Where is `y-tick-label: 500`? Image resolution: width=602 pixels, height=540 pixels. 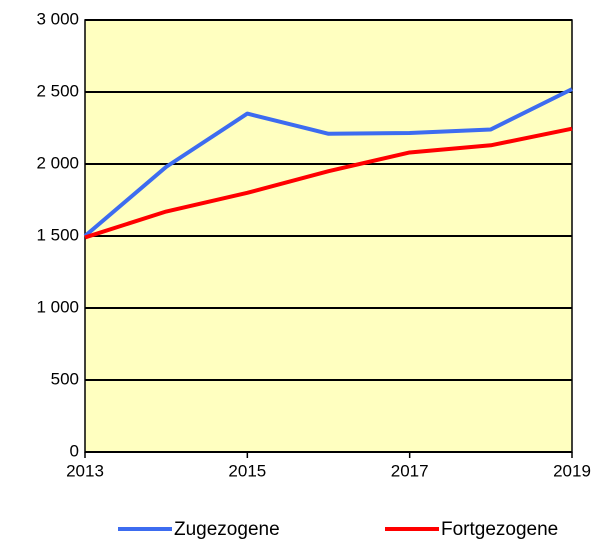
y-tick-label: 500 is located at coordinates (65, 378).